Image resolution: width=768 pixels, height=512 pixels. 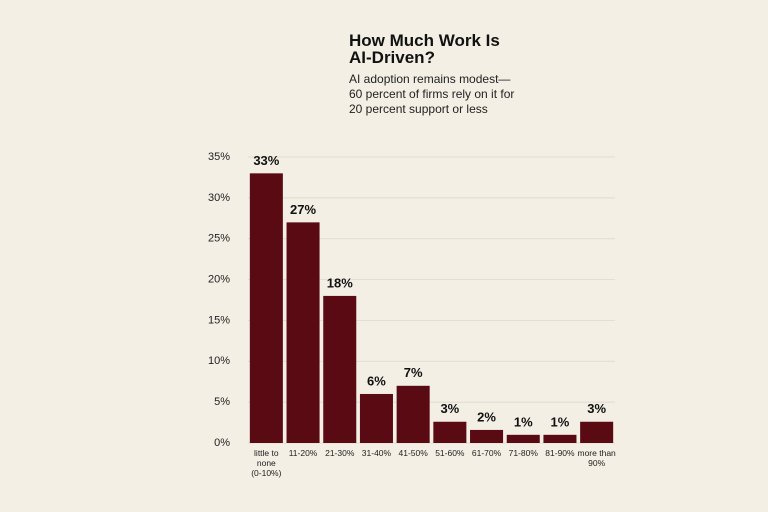 I want to click on value-label: 6%, so click(x=376, y=380).